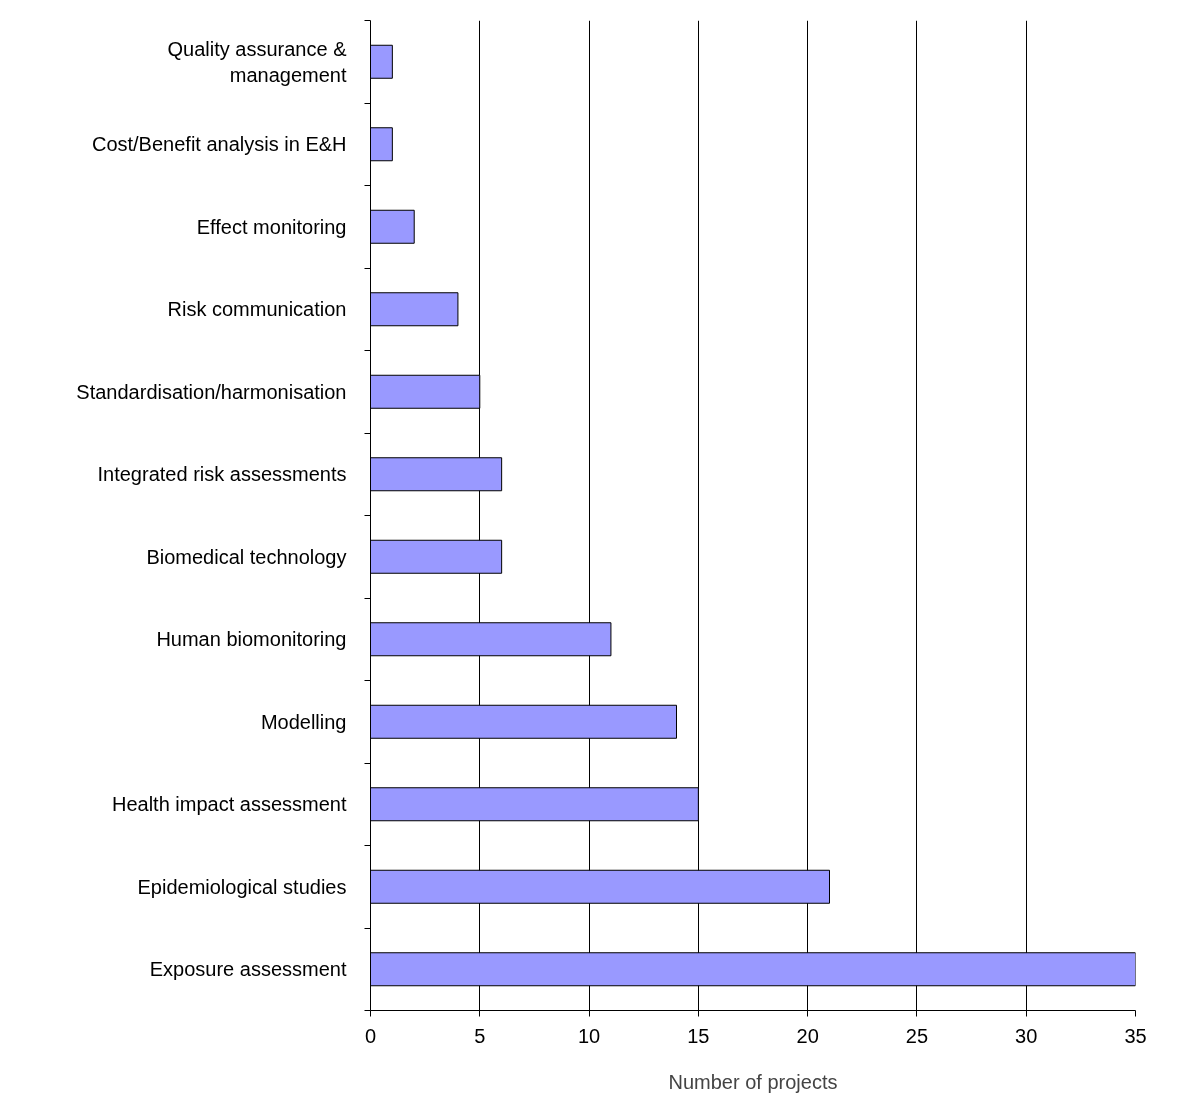 This screenshot has height=1097, width=1182. Describe the element at coordinates (807, 1035) in the screenshot. I see `x-tick-label: 20` at that location.